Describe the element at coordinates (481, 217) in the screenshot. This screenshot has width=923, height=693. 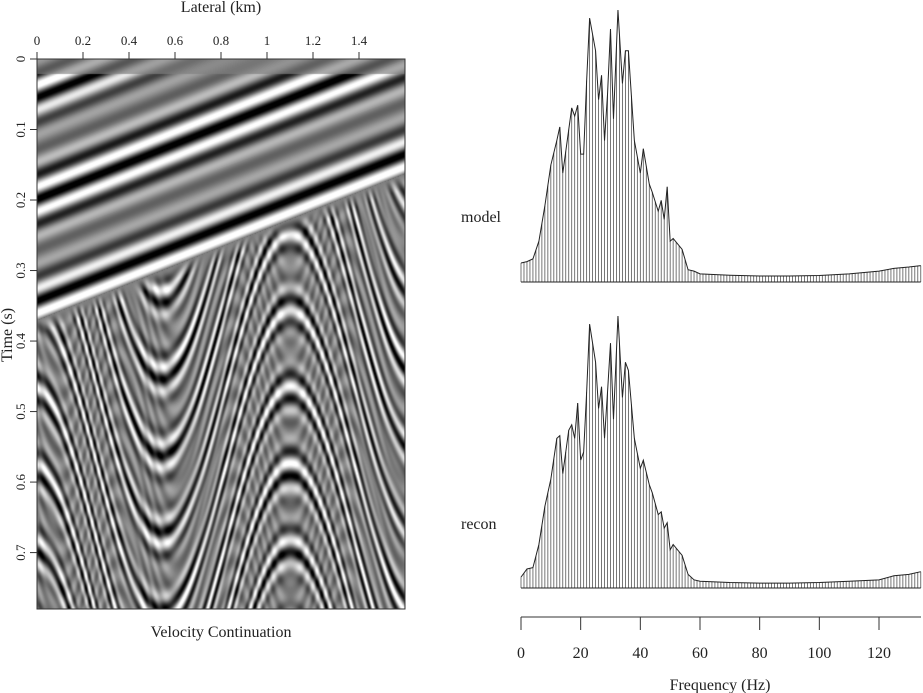
I see `spectrum-label-model: model` at that location.